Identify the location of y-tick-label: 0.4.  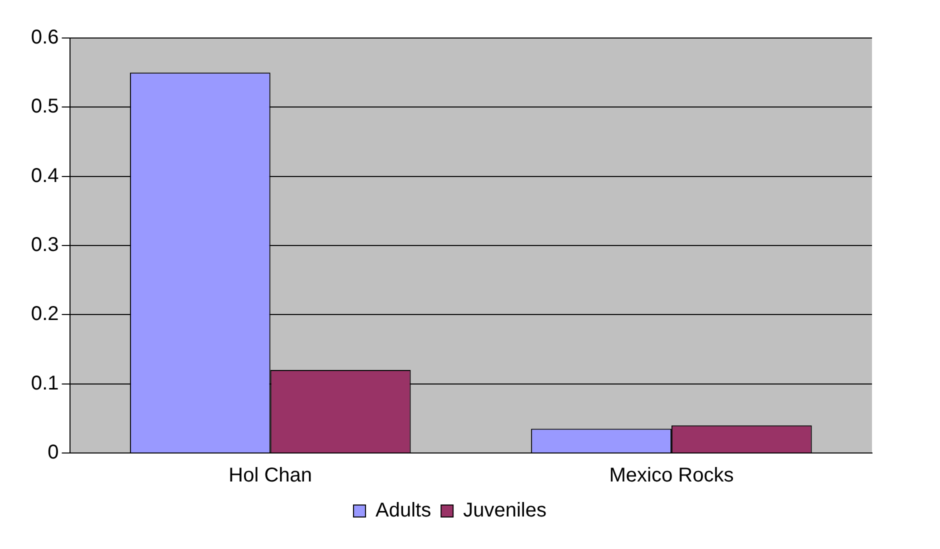
(44, 175).